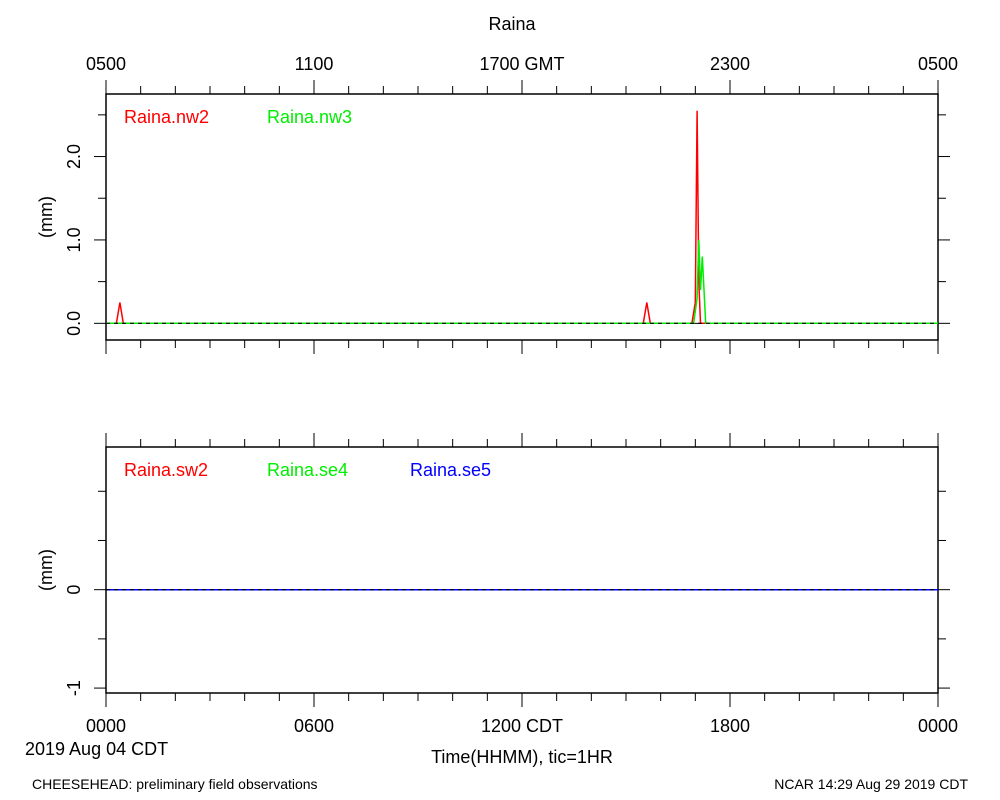 This screenshot has height=800, width=1000. I want to click on legend-raina-se5: Raina.se5, so click(450, 470).